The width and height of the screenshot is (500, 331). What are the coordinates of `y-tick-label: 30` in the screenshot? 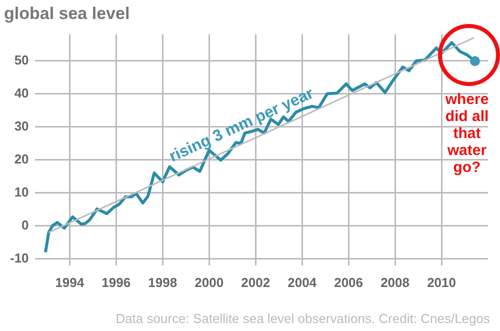 It's located at (21, 126).